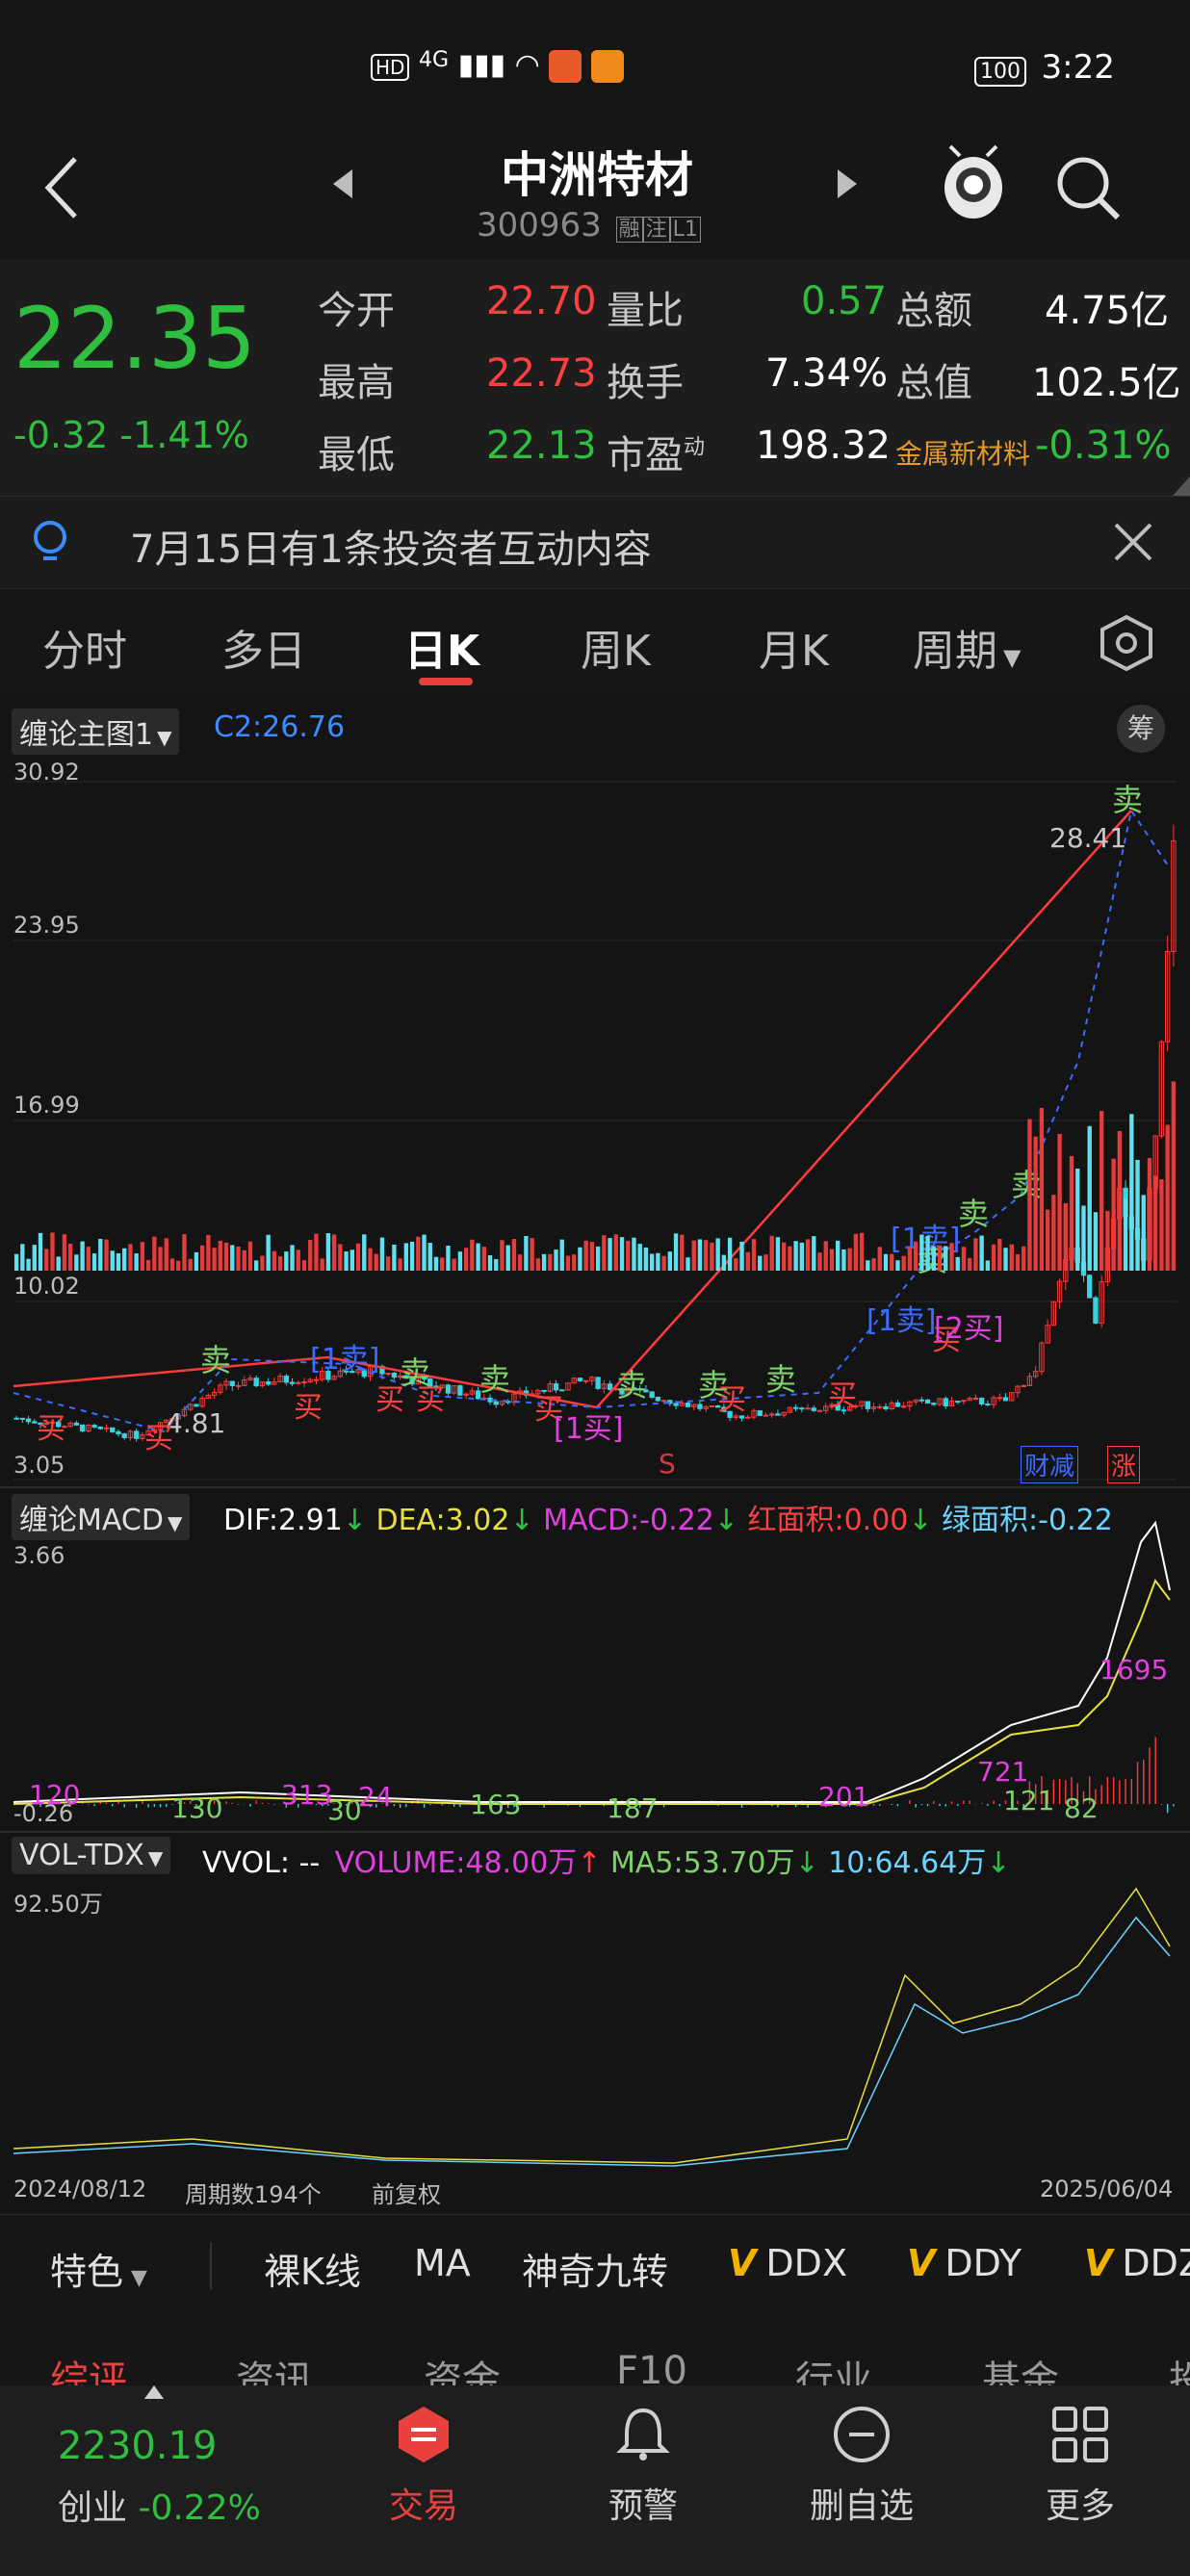 The height and width of the screenshot is (2576, 1190). Describe the element at coordinates (967, 647) in the screenshot. I see `tab-period-dropdown: 周期 ▼` at that location.